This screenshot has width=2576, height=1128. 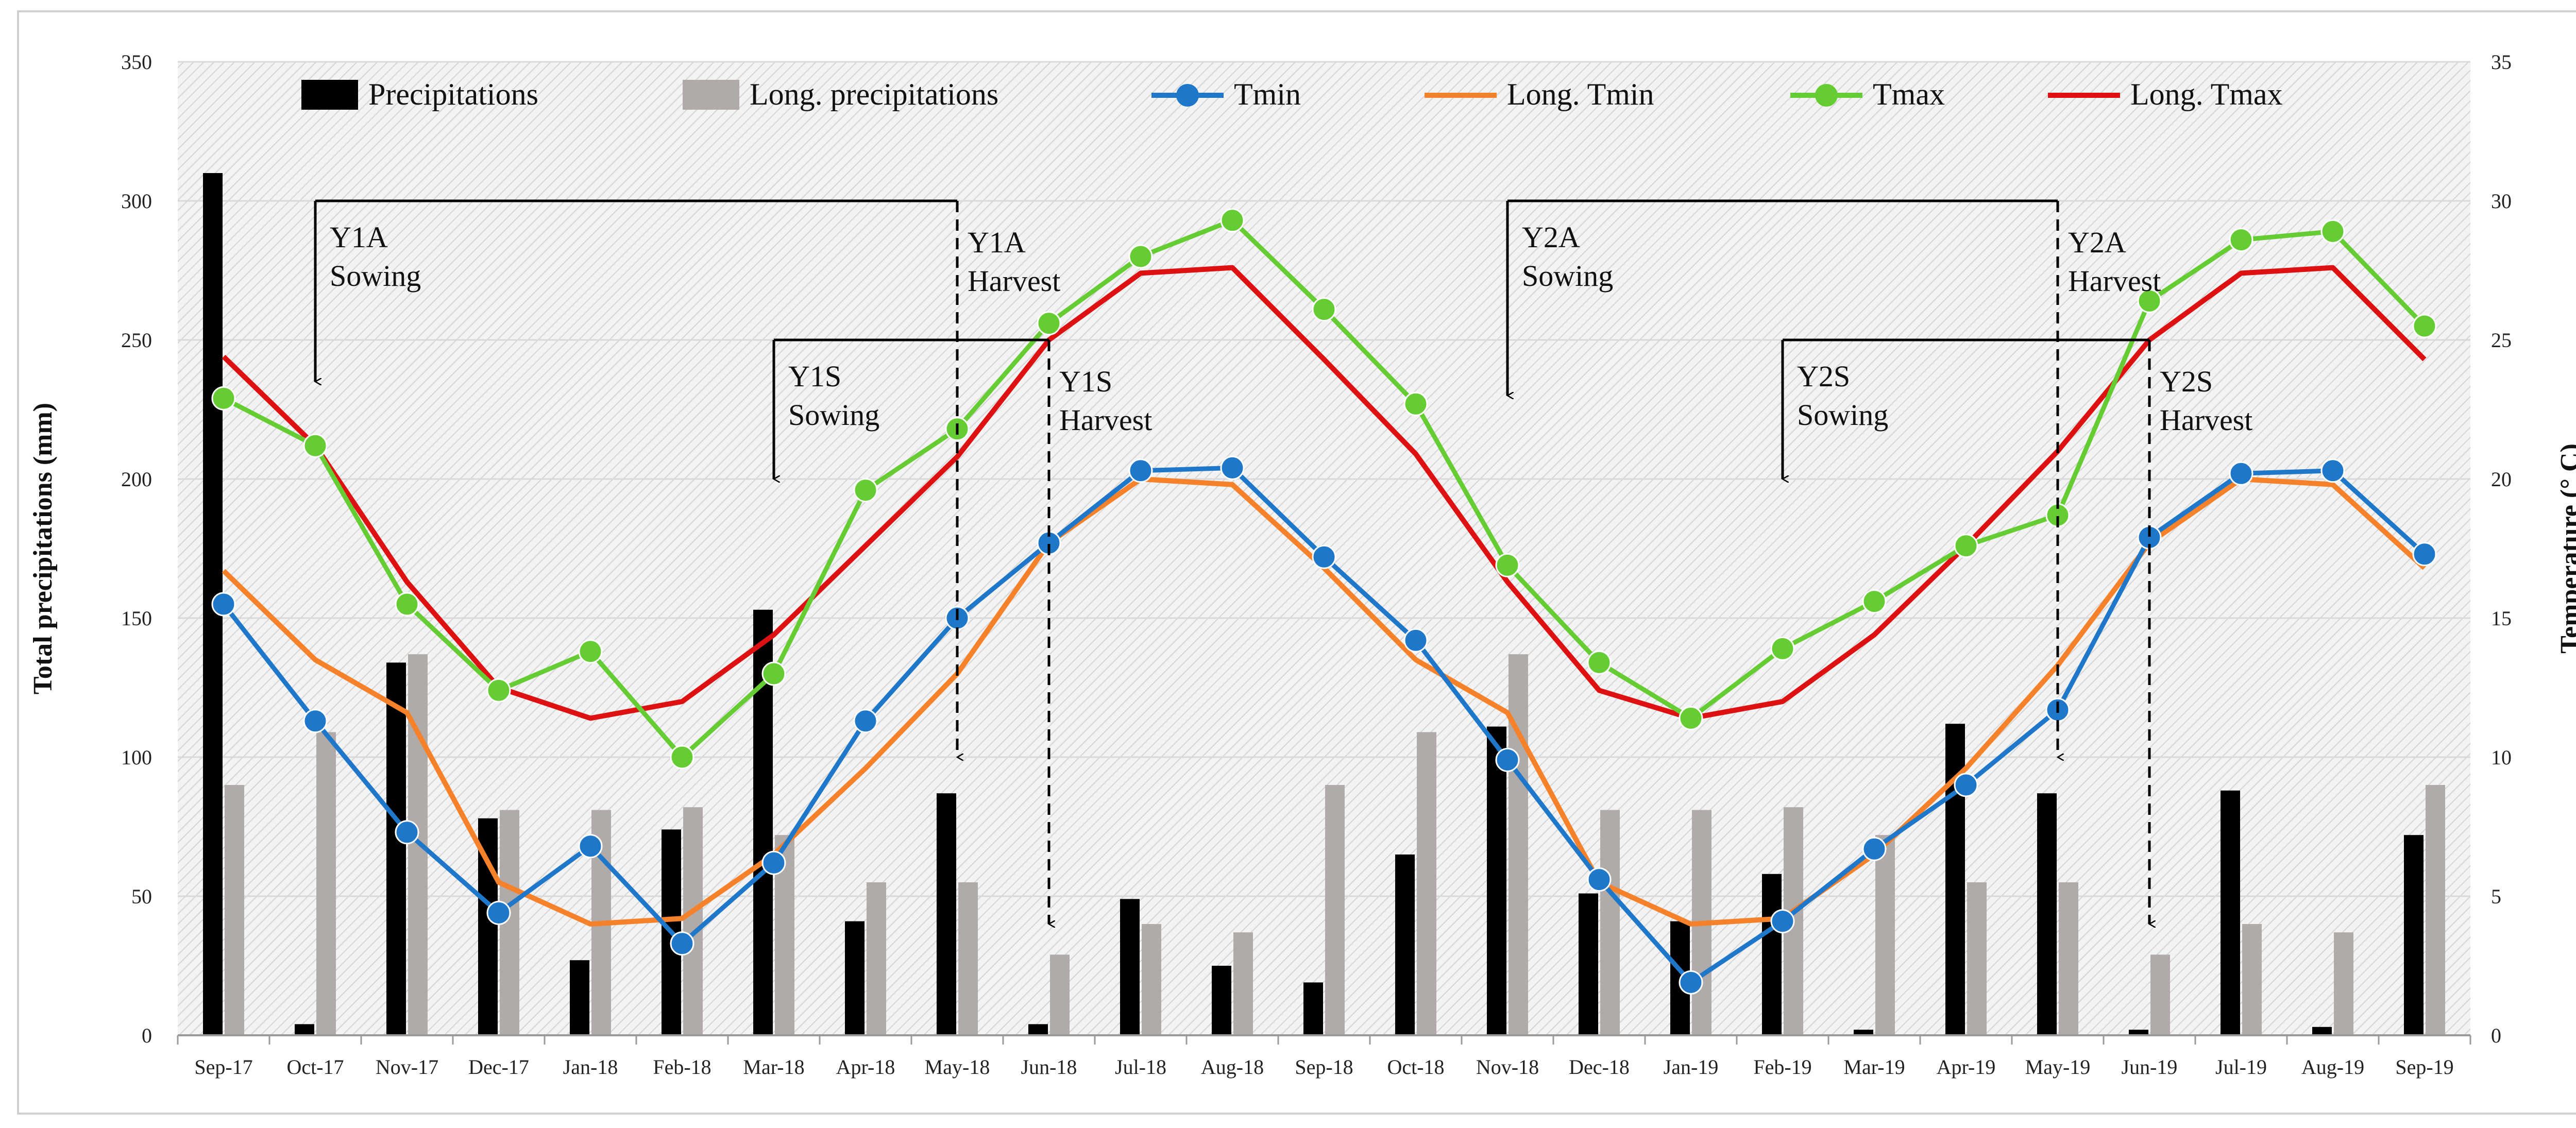 What do you see at coordinates (2206, 94) in the screenshot?
I see `legend-label: Long. Tmax` at bounding box center [2206, 94].